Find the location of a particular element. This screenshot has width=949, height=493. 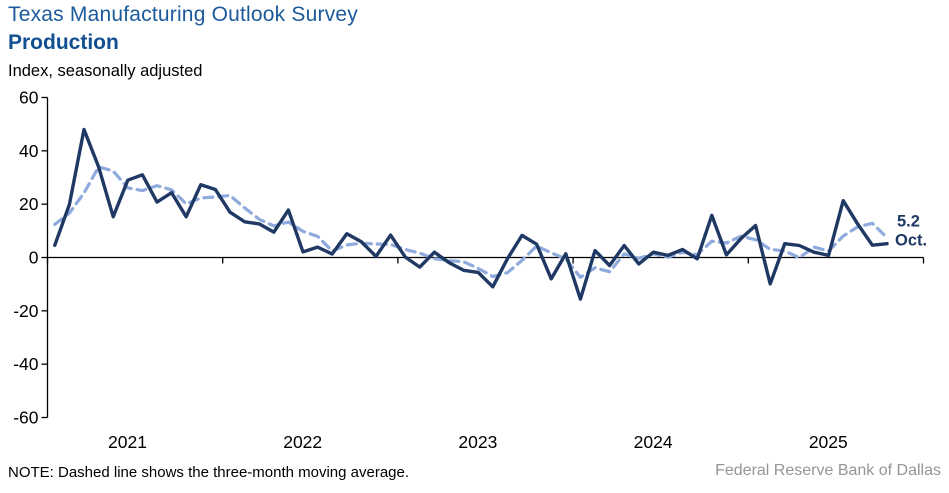

source-label: Federal Reserve Bank of Dallas is located at coordinates (828, 470).